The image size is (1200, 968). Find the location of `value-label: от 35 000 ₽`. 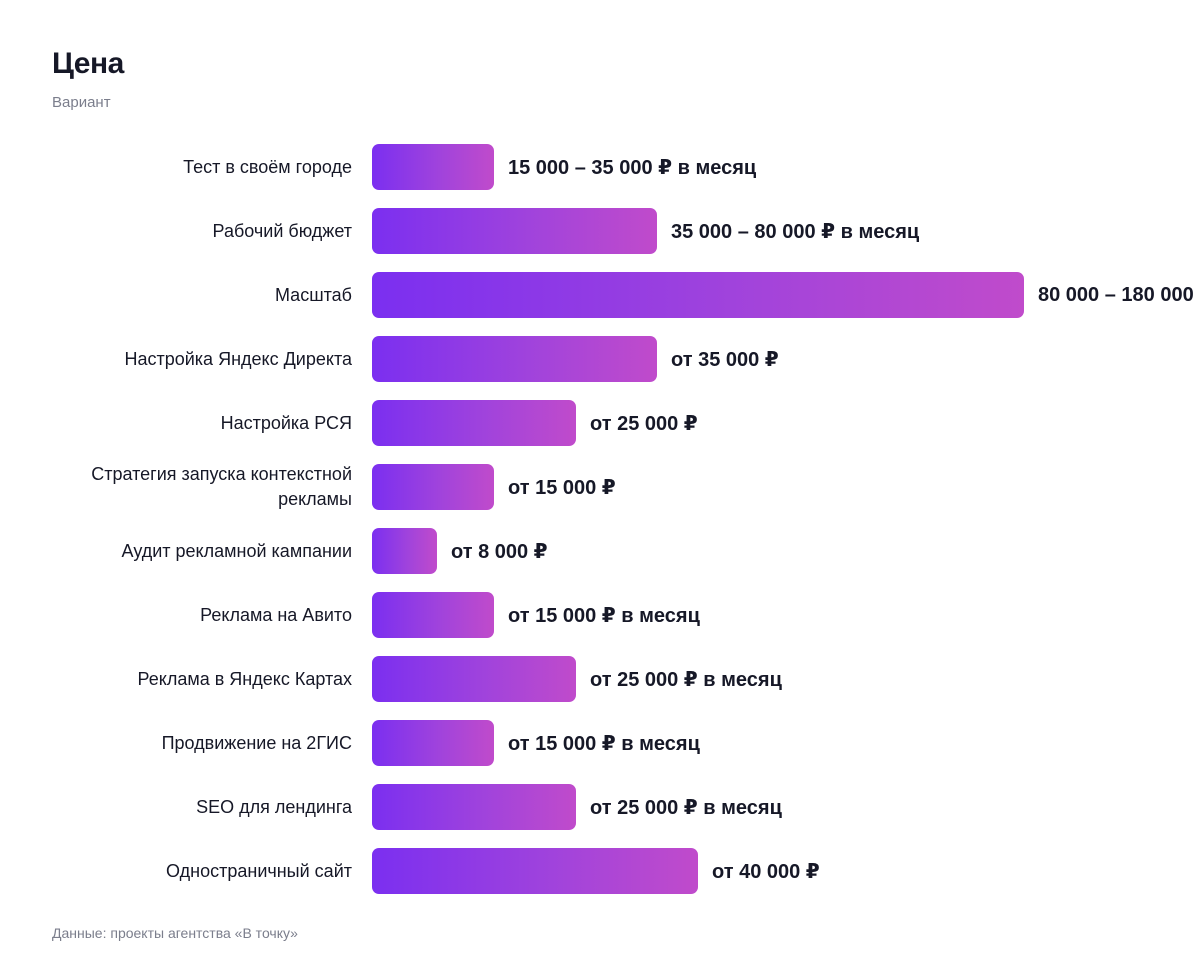

value-label: от 35 000 ₽ is located at coordinates (725, 359).